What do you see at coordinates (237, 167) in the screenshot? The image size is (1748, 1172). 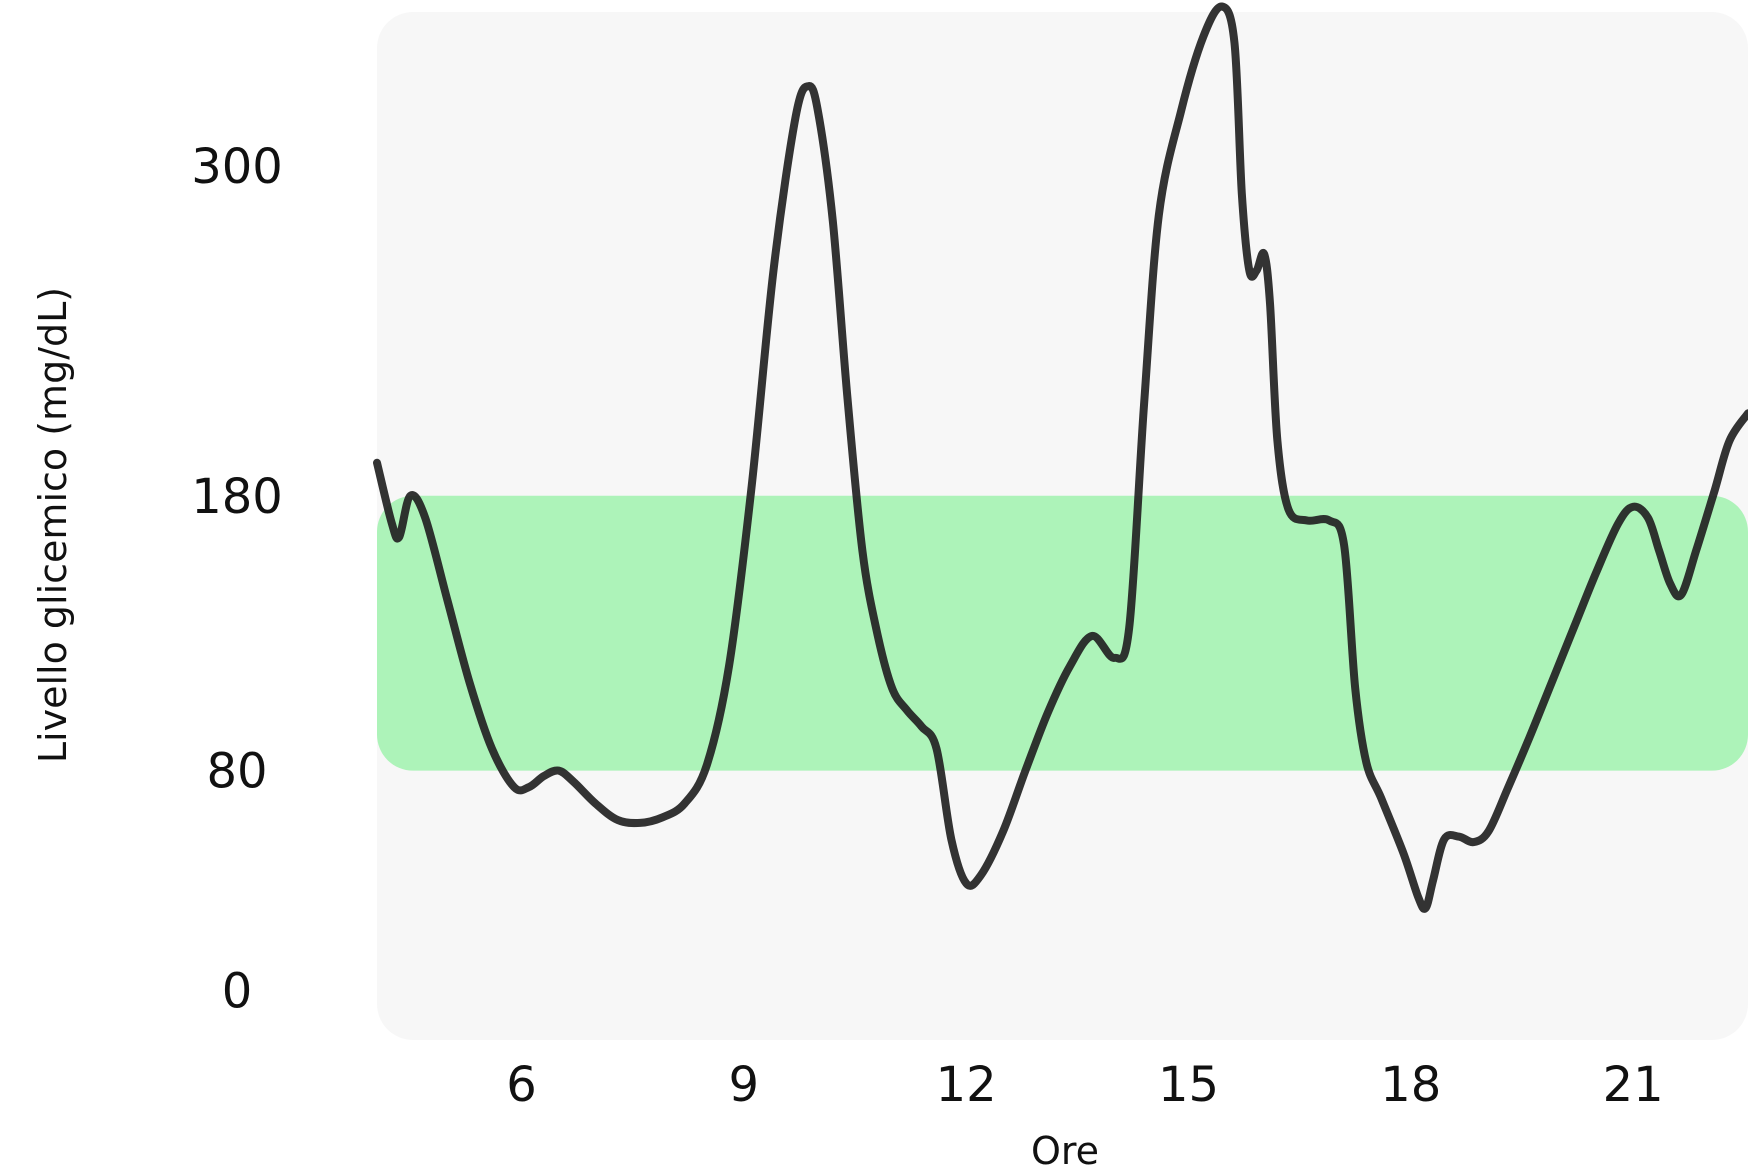 I see `y-tick-label: 300` at bounding box center [237, 167].